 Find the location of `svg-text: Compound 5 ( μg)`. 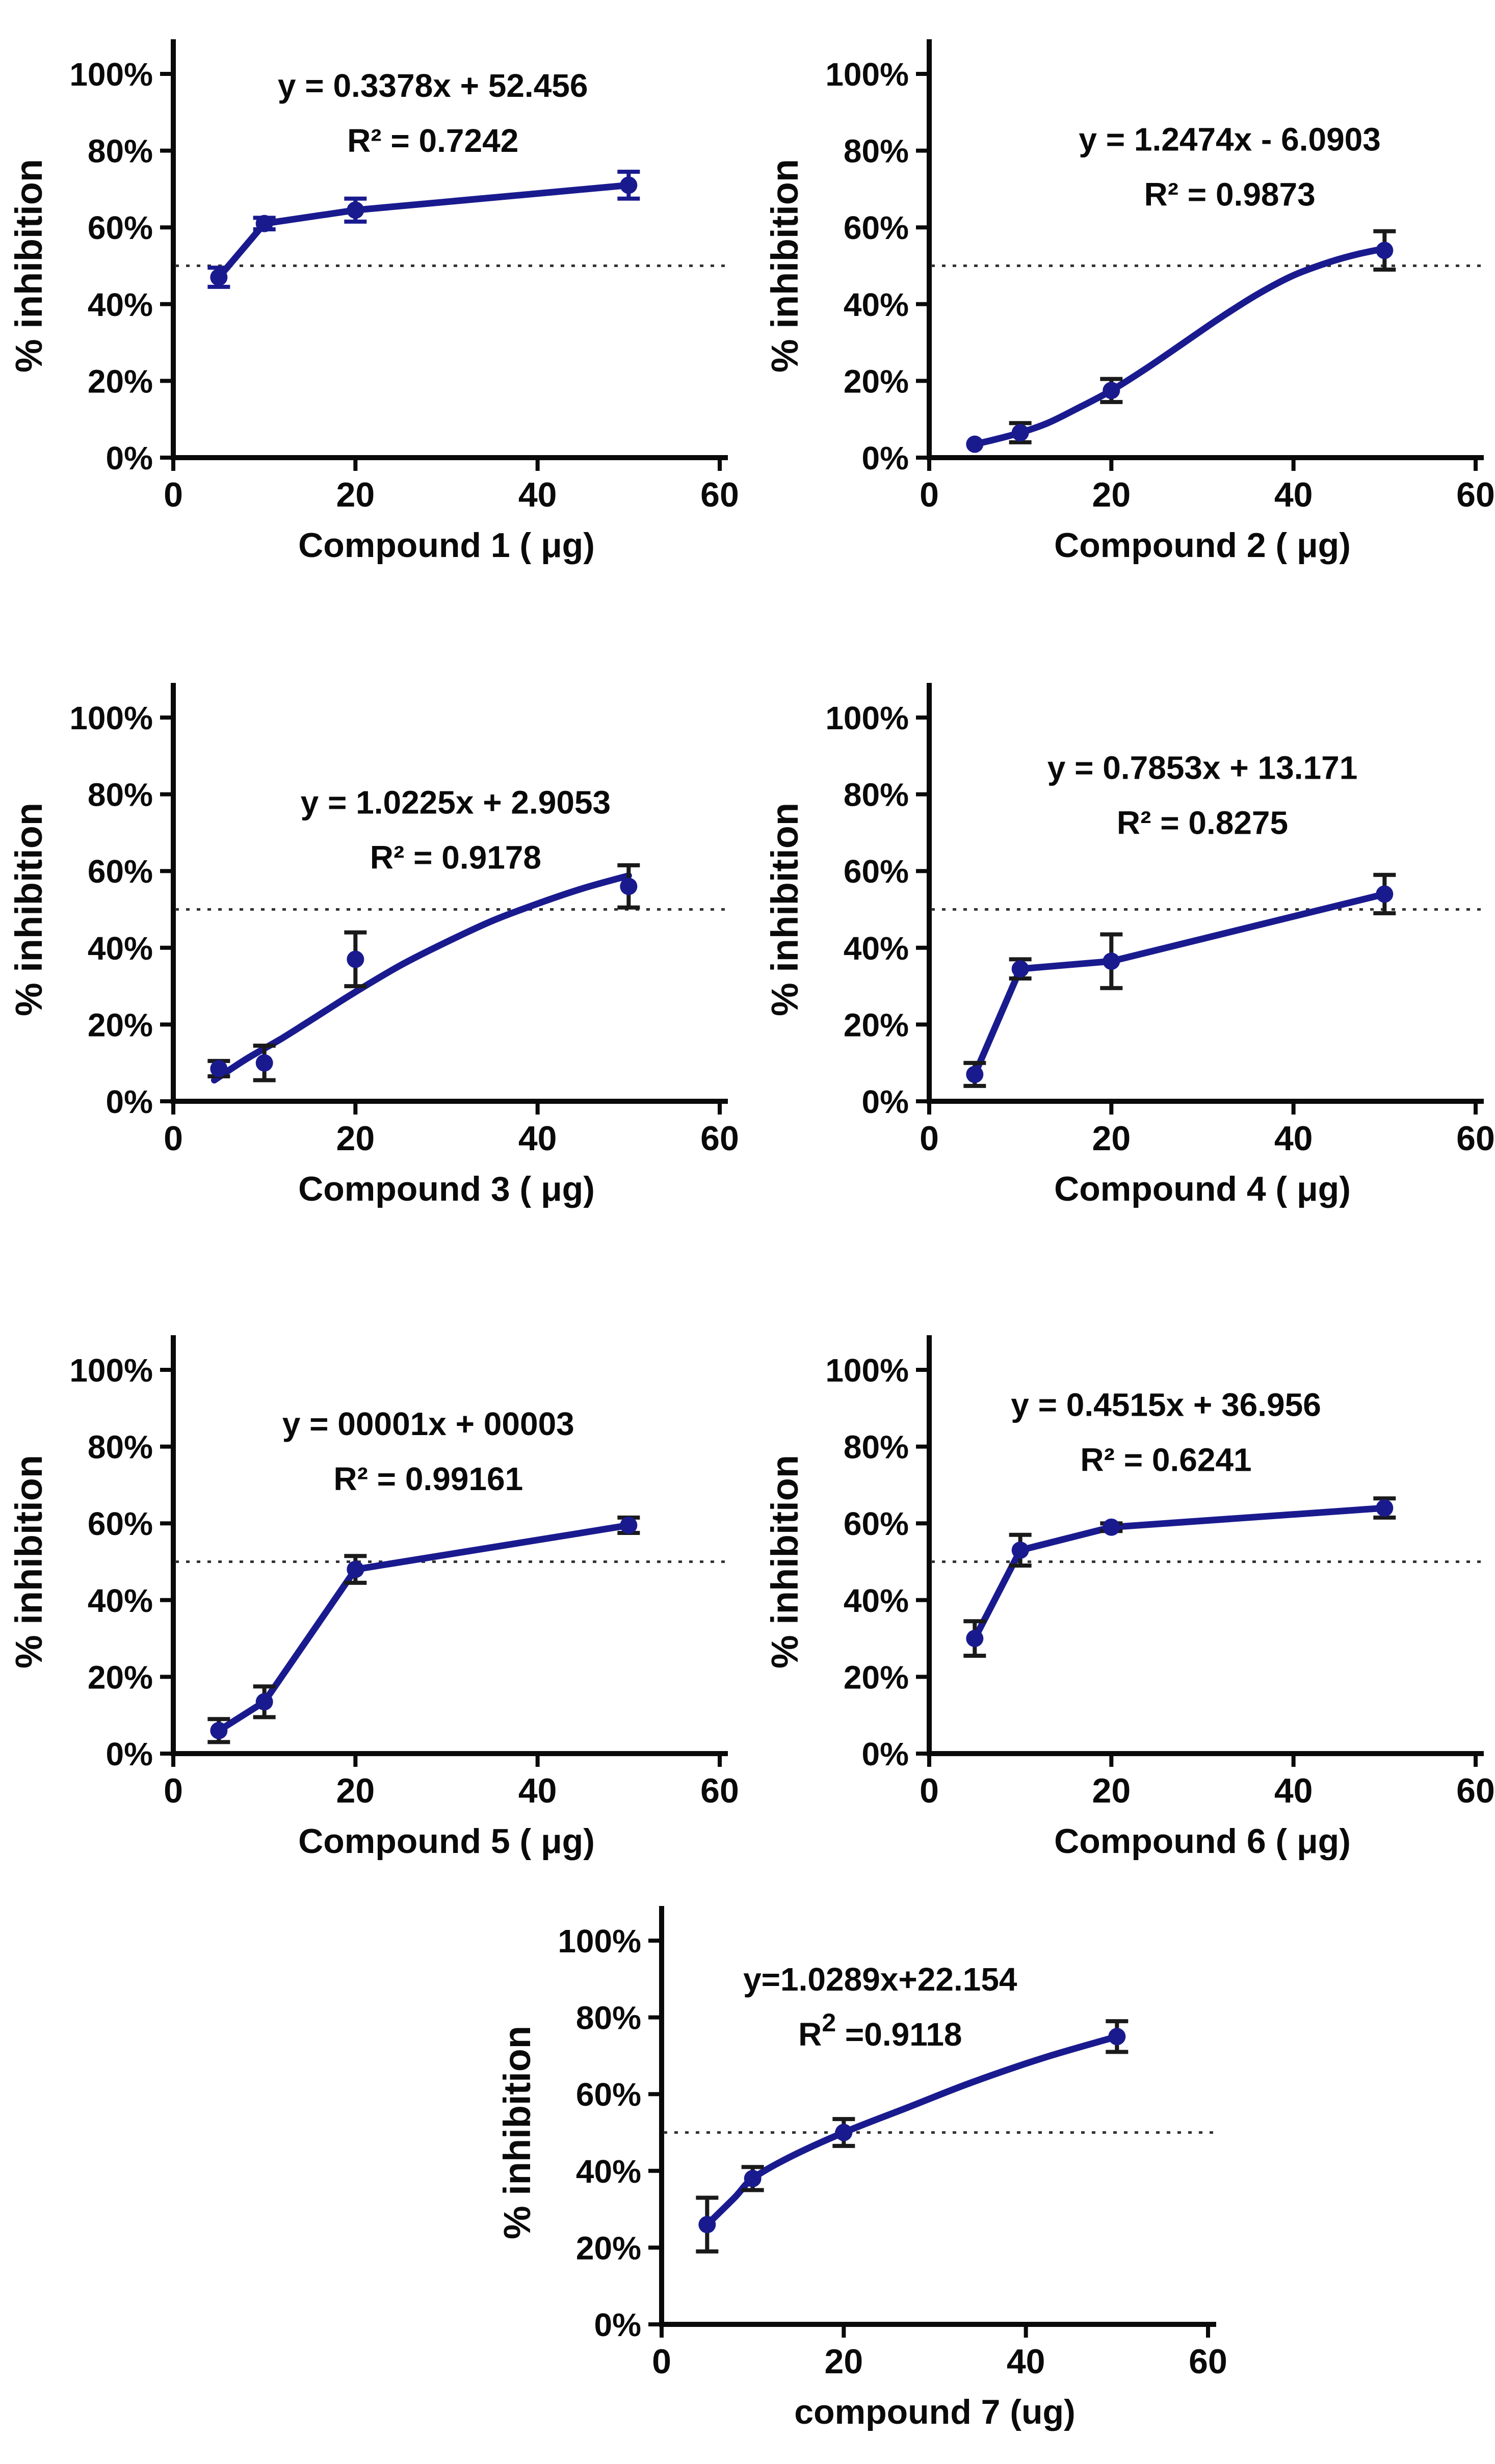

svg-text: Compound 5 ( μg) is located at coordinates (447, 1841).